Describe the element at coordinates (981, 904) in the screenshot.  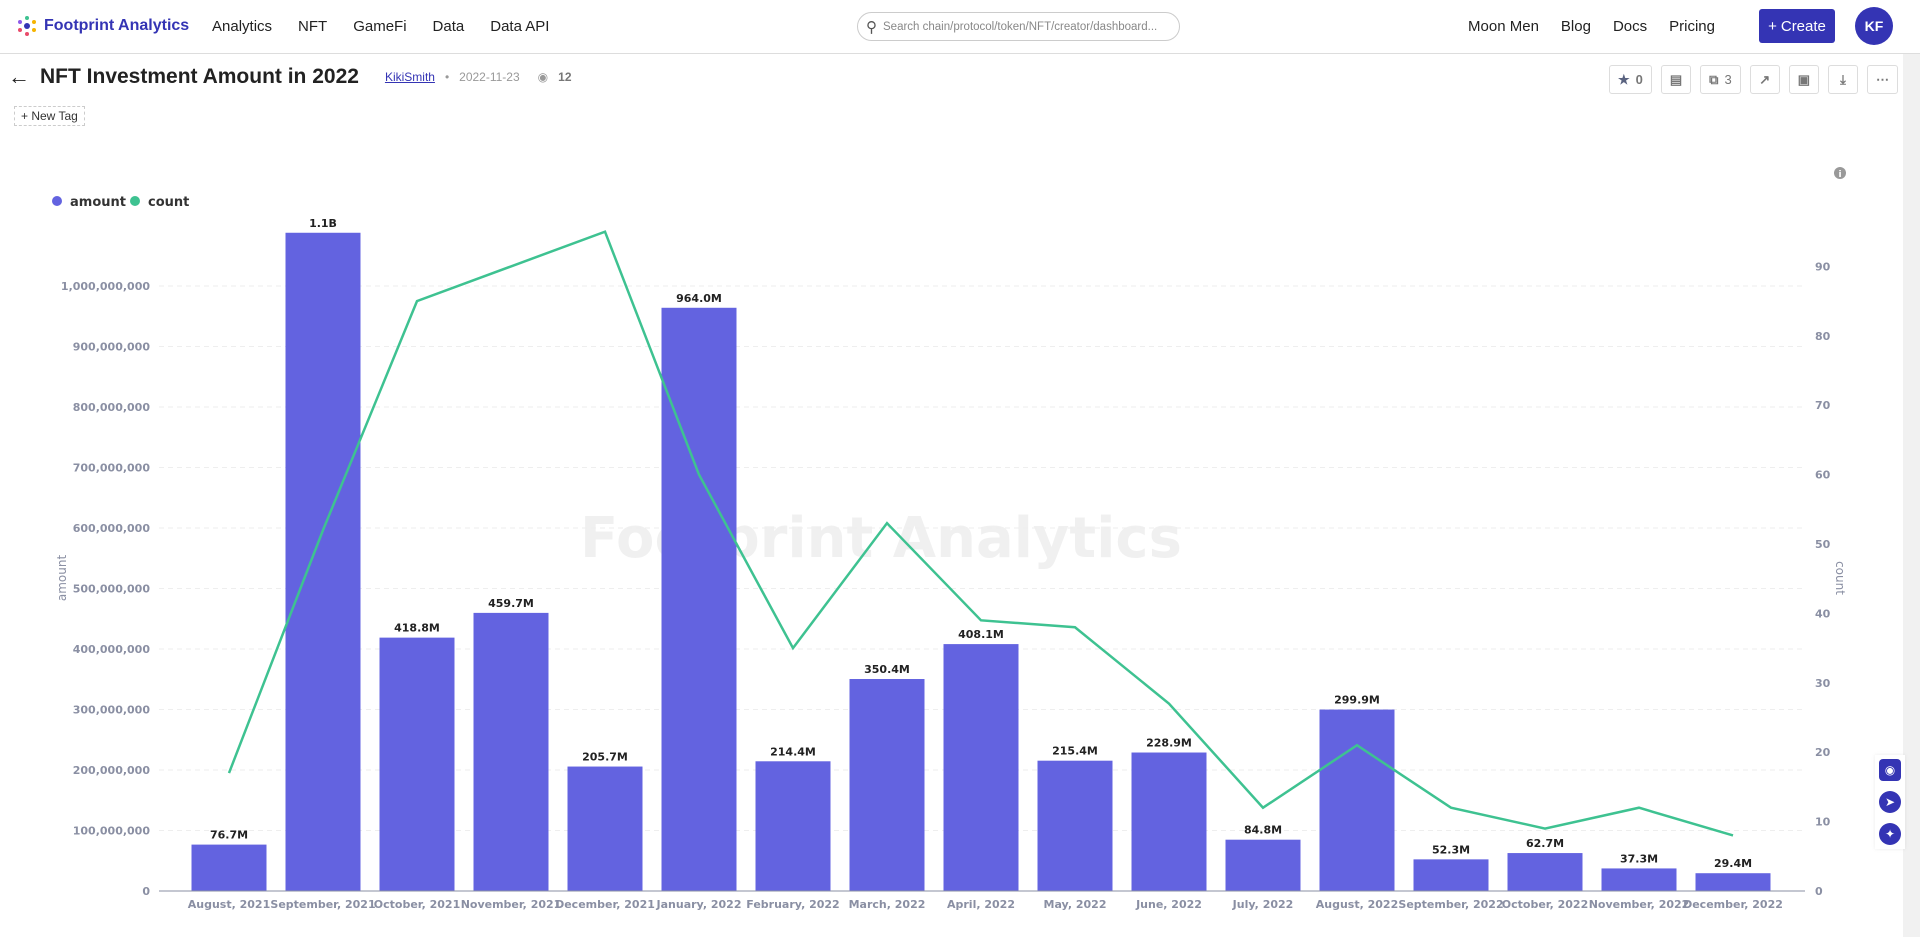
I see `x-tick-label: April, 2022` at that location.